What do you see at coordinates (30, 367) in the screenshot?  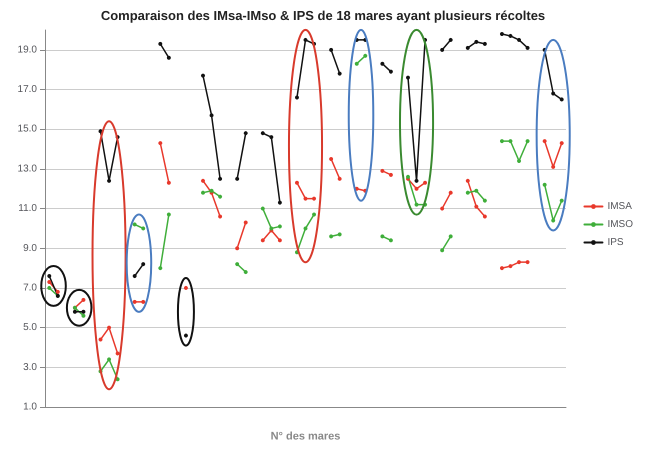 I see `y-tick-label: 3.0` at bounding box center [30, 367].